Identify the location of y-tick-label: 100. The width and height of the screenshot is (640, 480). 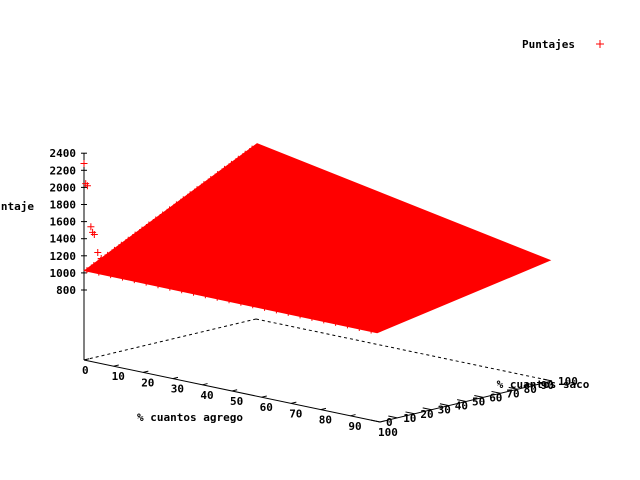
(568, 381).